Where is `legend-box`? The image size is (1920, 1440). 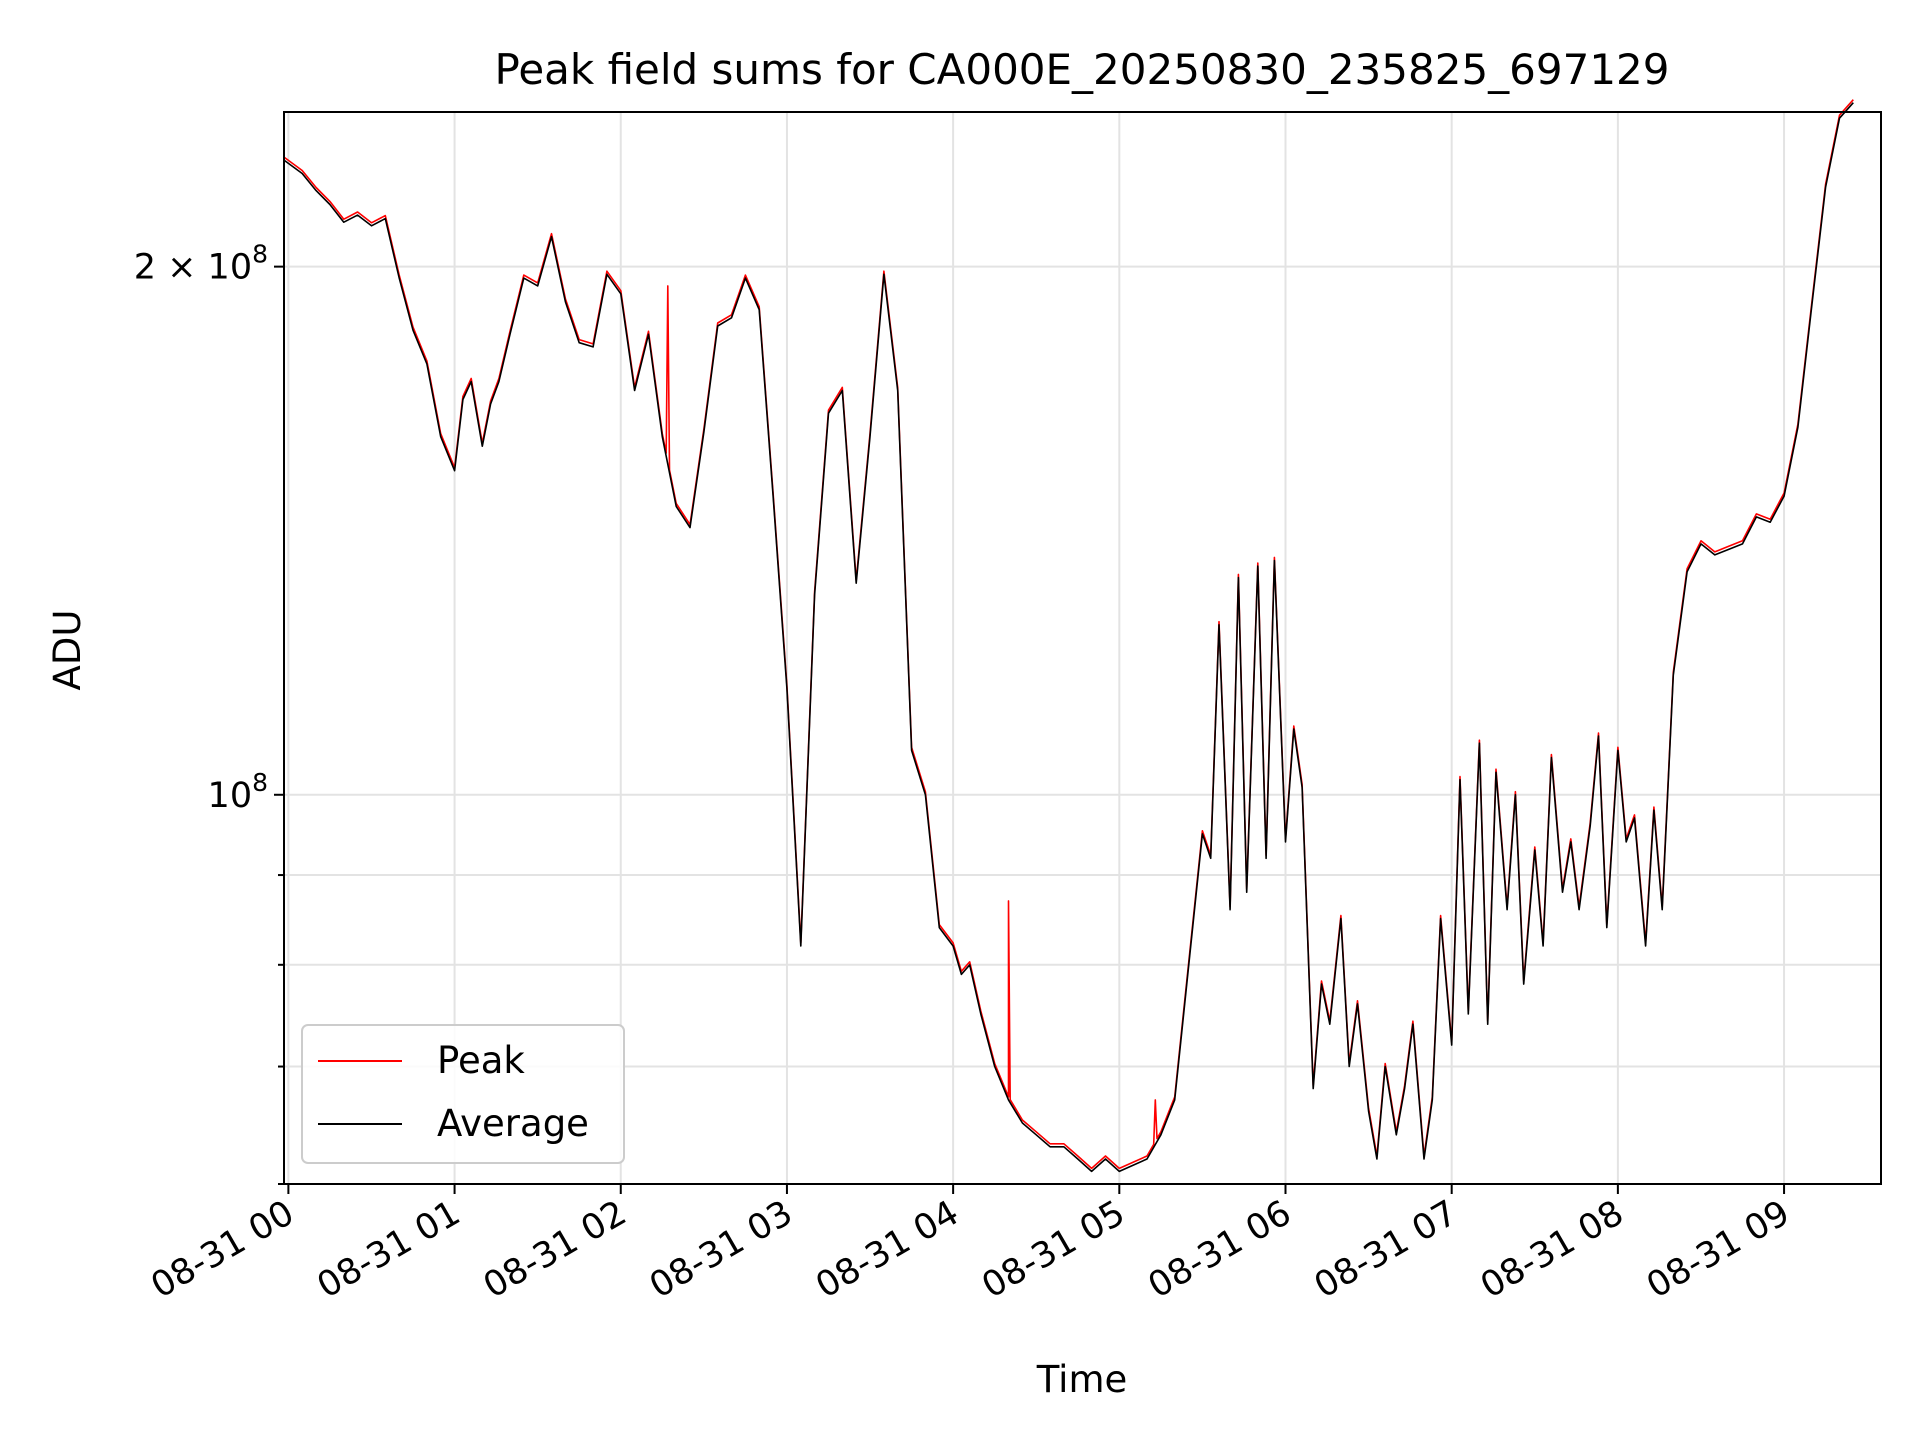
legend-box is located at coordinates (463, 1094).